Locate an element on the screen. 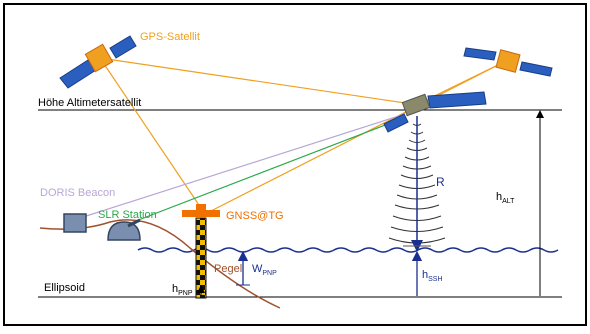 Image resolution: width=590 pixels, height=334 pixels. range-label: R is located at coordinates (440, 182).